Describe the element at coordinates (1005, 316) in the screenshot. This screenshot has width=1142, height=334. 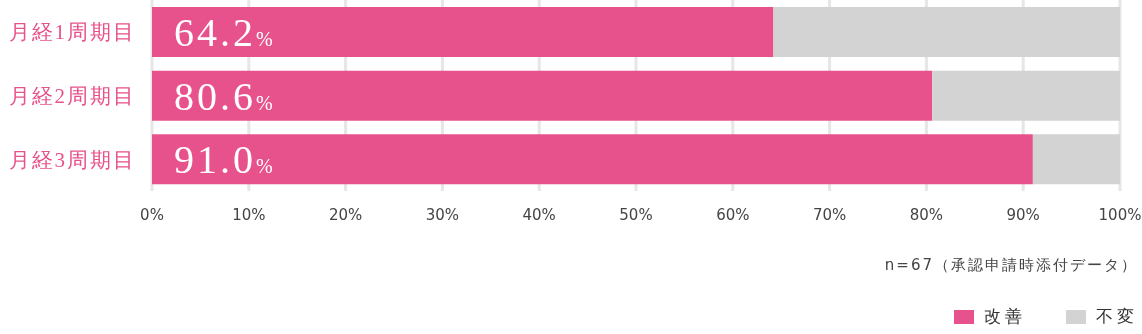
I see `legend-label: 改善` at that location.